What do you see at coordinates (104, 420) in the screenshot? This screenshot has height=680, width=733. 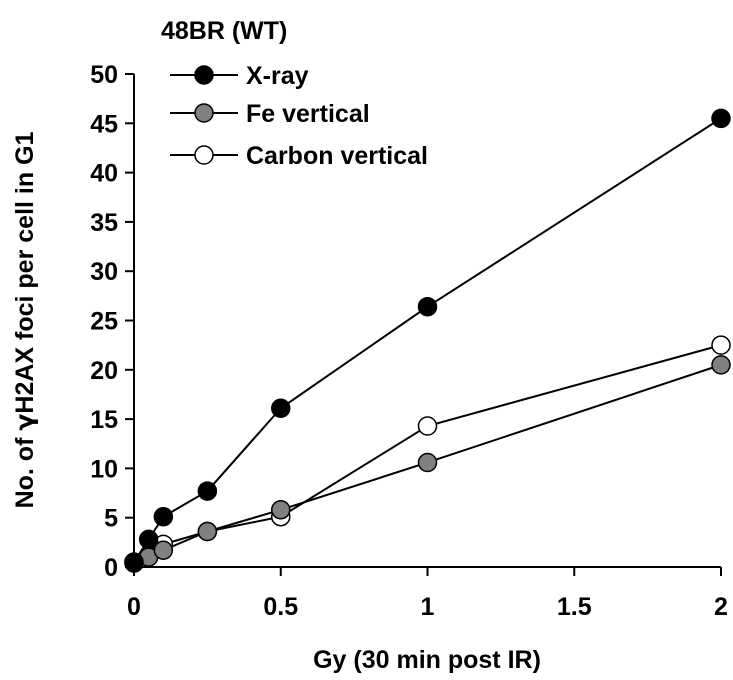 I see `y-tick-label: 15` at bounding box center [104, 420].